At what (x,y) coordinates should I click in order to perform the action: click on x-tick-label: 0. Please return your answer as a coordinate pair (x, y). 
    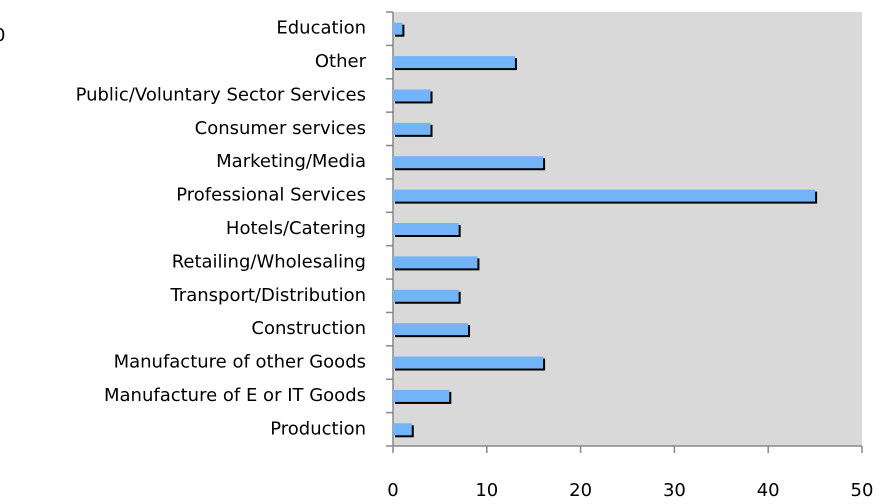
    Looking at the image, I should click on (392, 490).